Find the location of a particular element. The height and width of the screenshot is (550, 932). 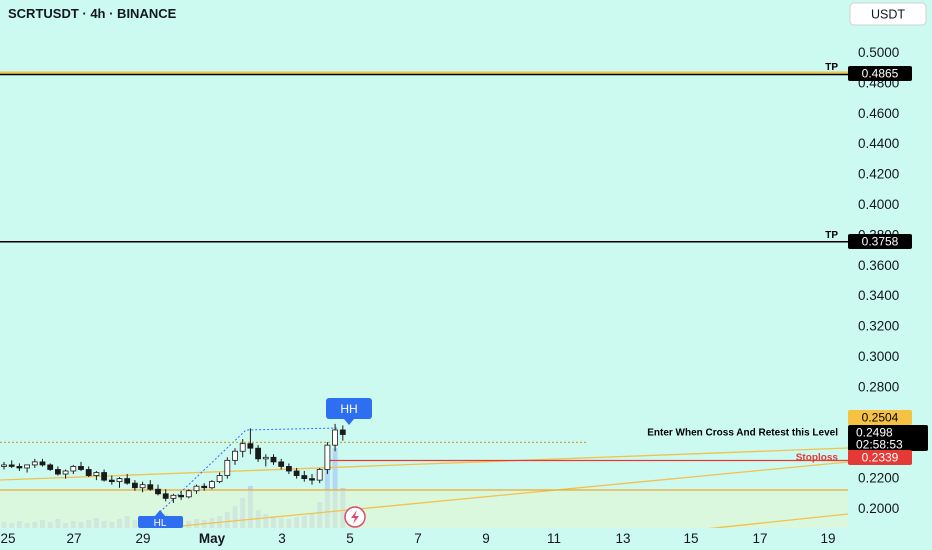

stoploss-price-text: 0.2339 is located at coordinates (880, 458).